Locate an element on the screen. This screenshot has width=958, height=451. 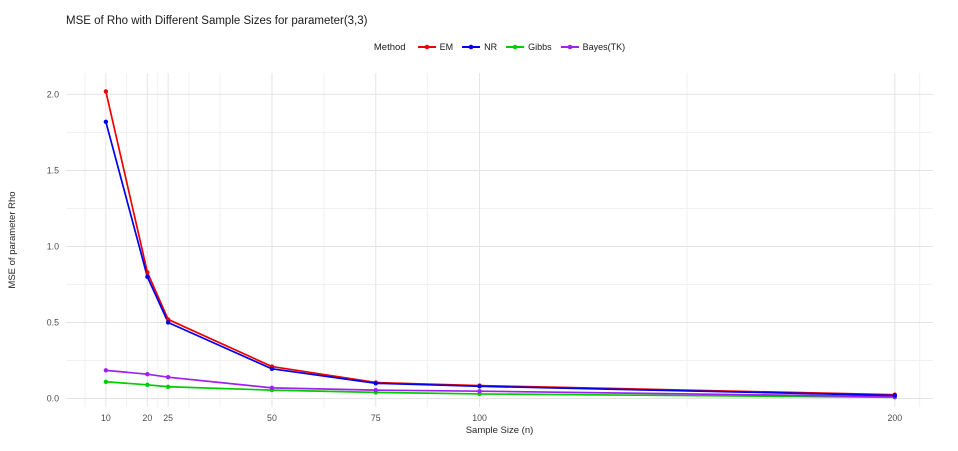
x-tick-label: 25 is located at coordinates (168, 418).